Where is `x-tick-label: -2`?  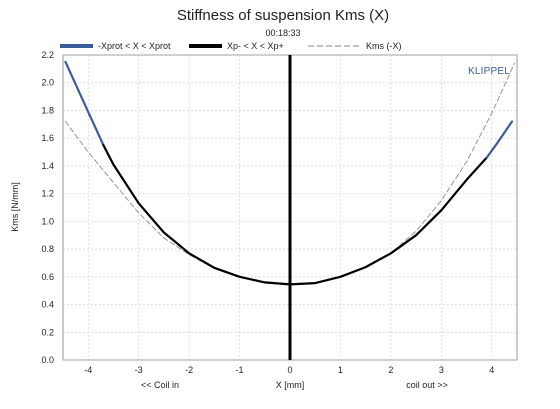 x-tick-label: -2 is located at coordinates (189, 370).